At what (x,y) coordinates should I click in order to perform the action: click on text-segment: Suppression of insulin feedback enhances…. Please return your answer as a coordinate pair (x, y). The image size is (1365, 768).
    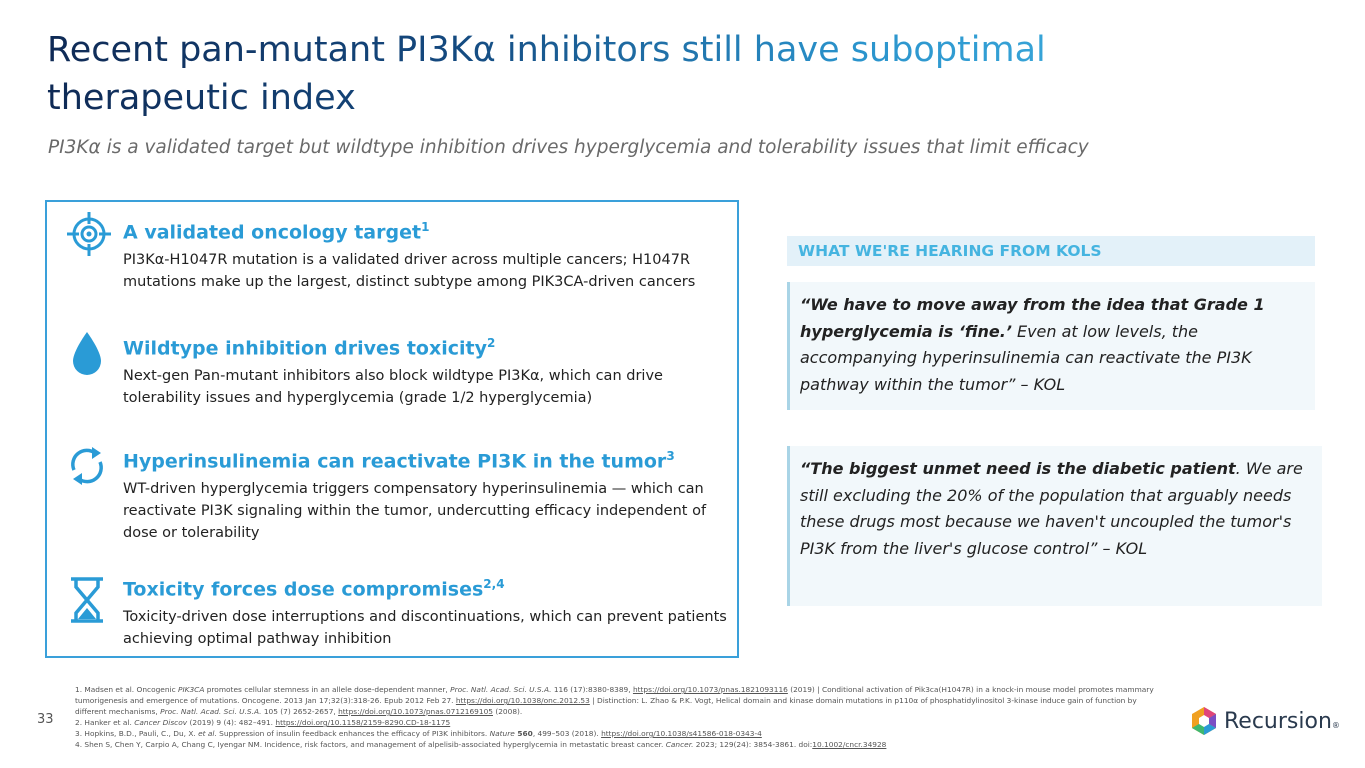
    Looking at the image, I should click on (353, 733).